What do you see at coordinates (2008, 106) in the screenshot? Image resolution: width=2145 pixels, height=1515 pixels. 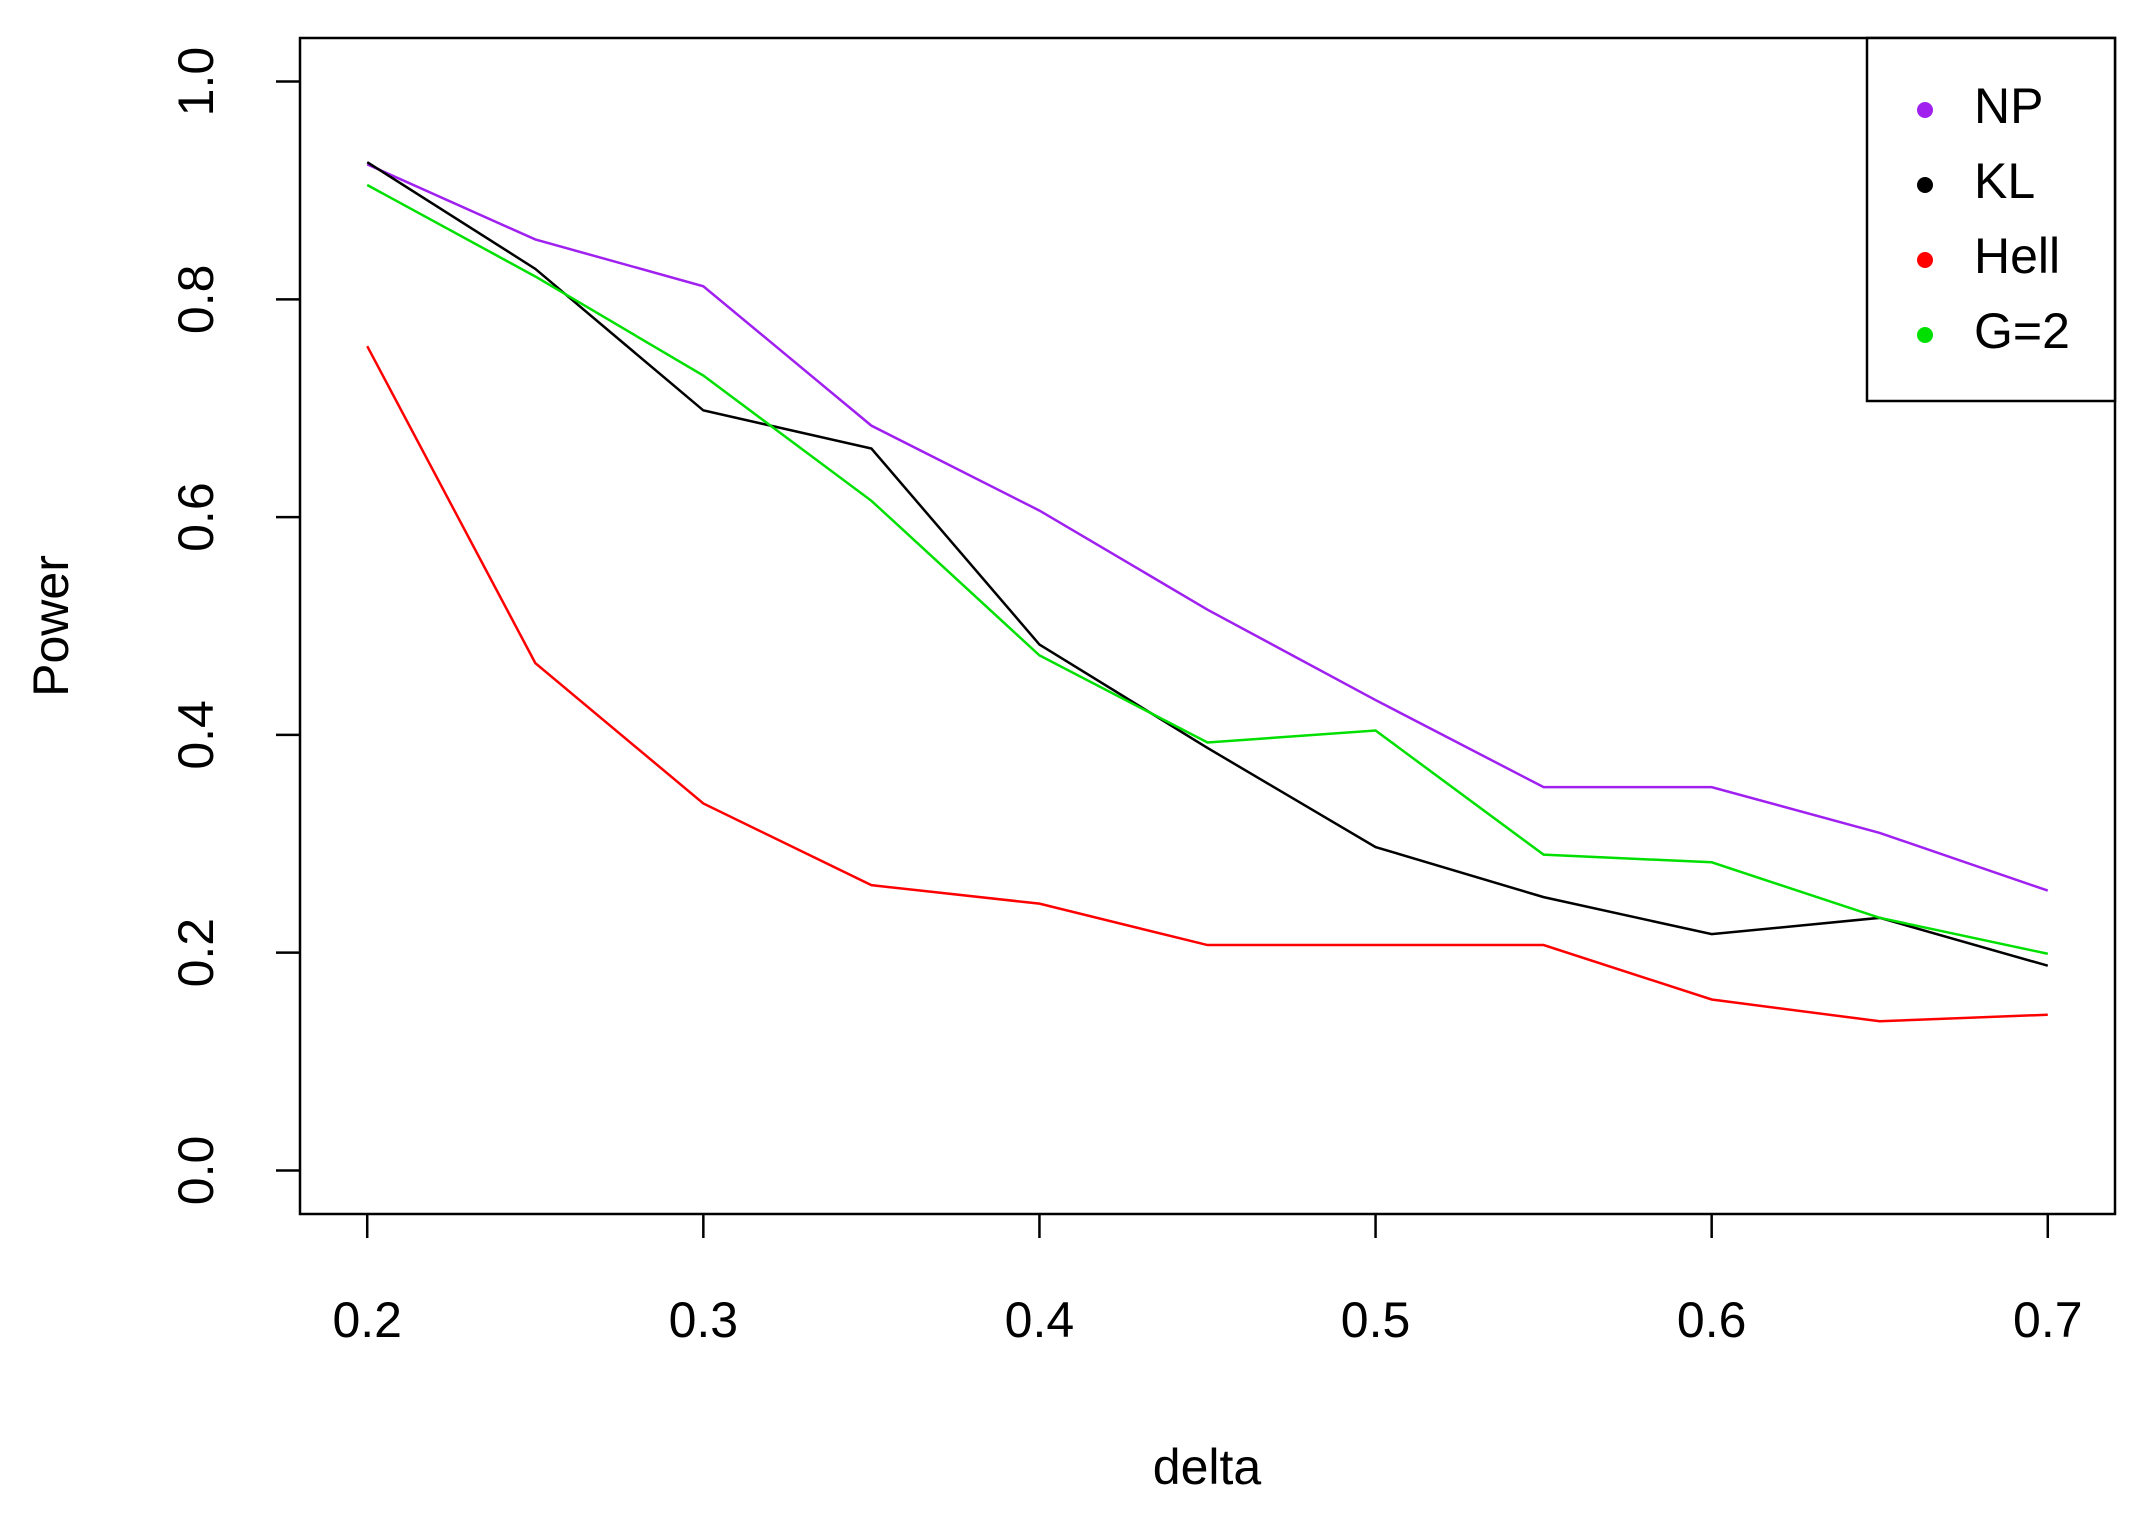 I see `legend-label: NP` at bounding box center [2008, 106].